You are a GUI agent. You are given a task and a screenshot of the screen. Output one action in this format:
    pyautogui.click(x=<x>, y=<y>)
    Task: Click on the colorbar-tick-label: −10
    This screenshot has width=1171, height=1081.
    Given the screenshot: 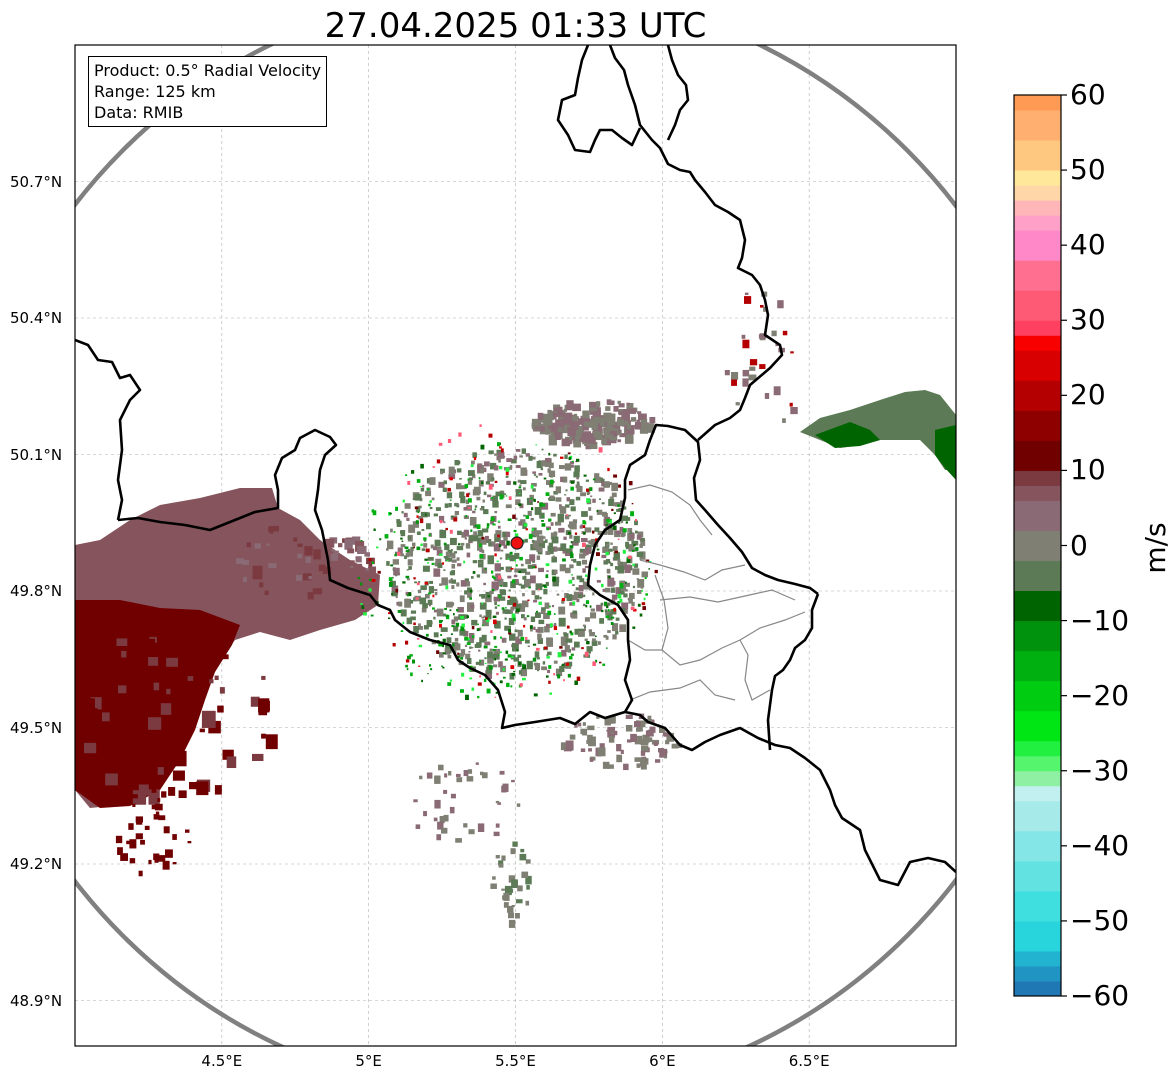 What is the action you would take?
    pyautogui.click(x=1100, y=620)
    